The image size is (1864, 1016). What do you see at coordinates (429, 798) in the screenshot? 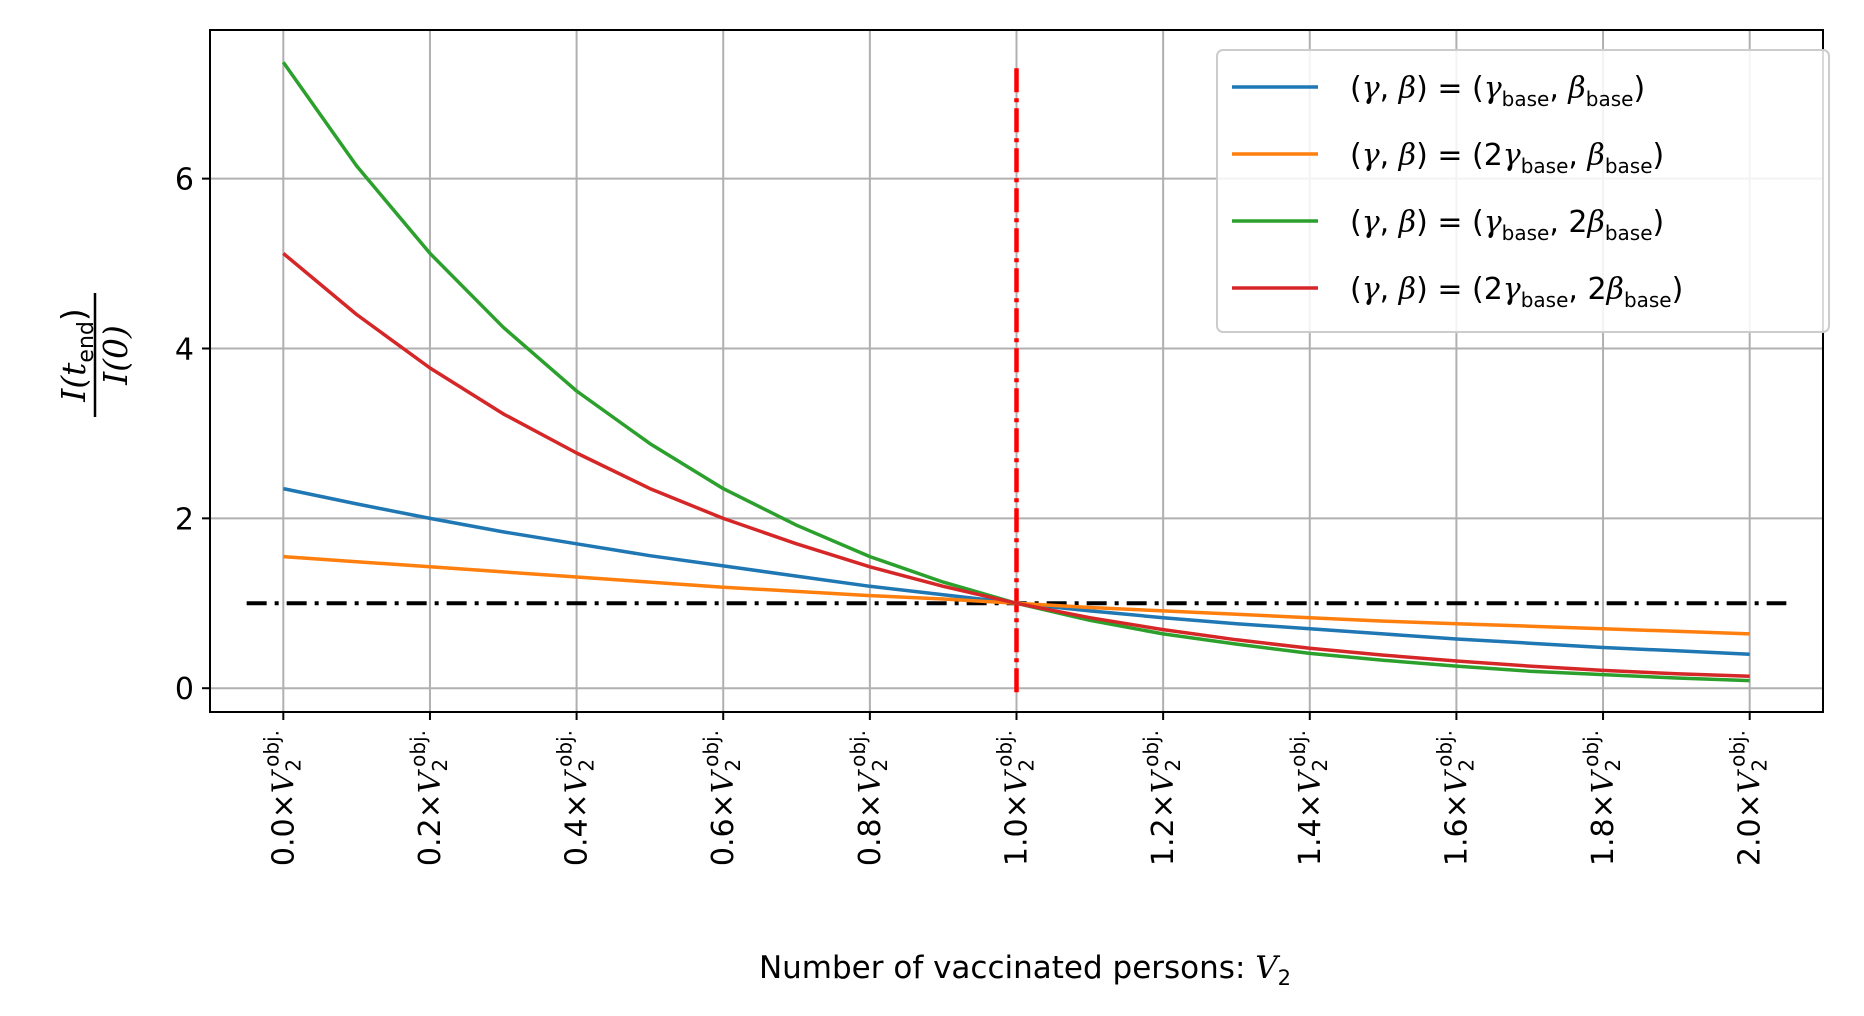
I see `x-tick-label: 0.2×V2obj.` at bounding box center [429, 798].